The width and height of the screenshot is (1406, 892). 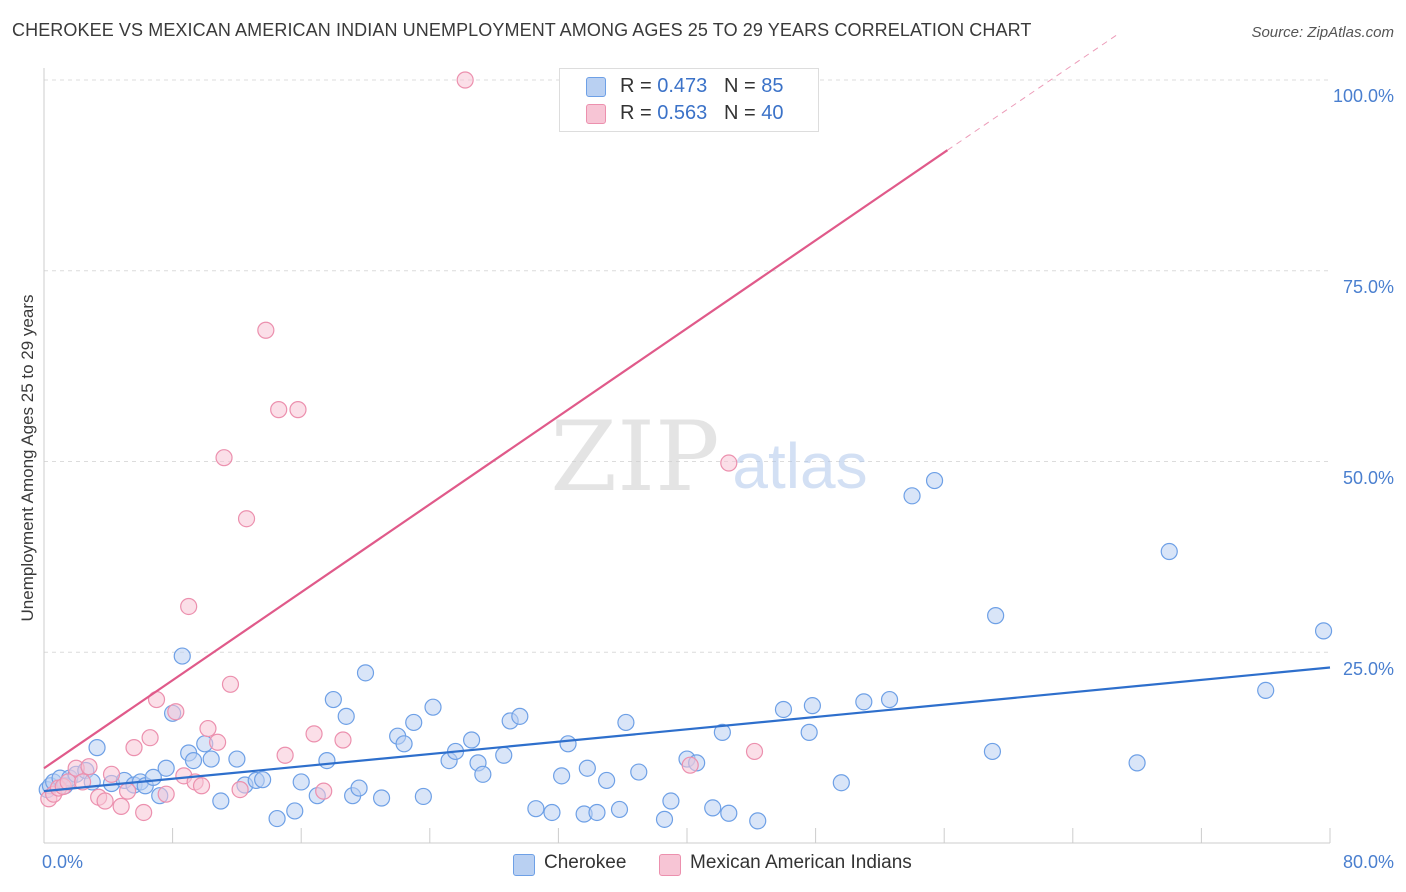 What do you see at coordinates (1368, 478) in the screenshot?
I see `y-tick-label-50: 50.0%` at bounding box center [1368, 478].